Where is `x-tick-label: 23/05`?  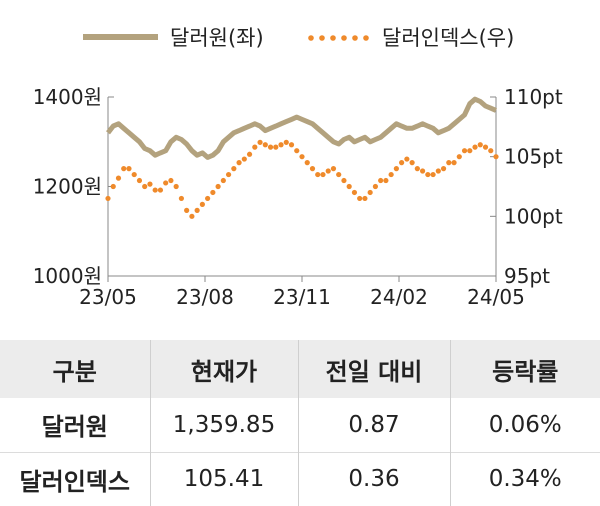 x-tick-label: 23/05 is located at coordinates (108, 297).